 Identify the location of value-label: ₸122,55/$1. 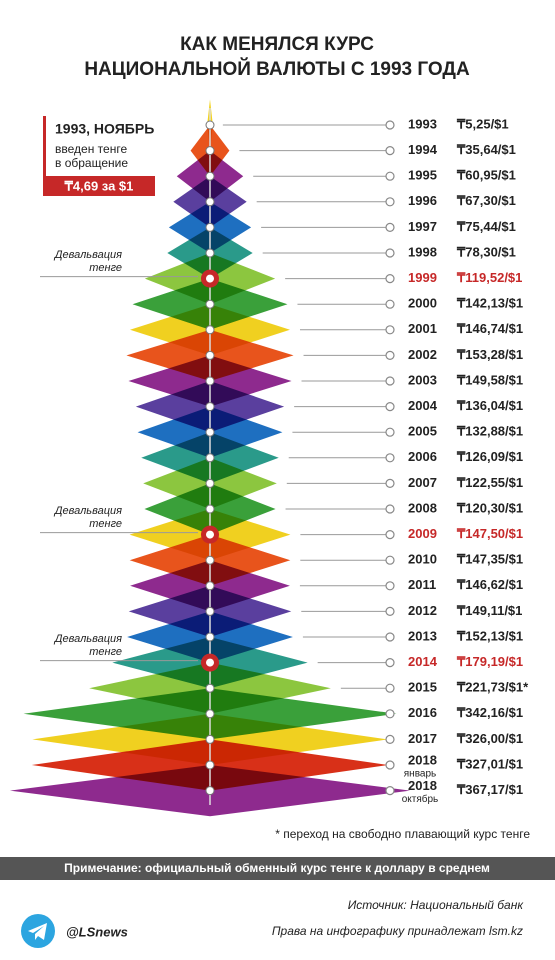
(489, 482).